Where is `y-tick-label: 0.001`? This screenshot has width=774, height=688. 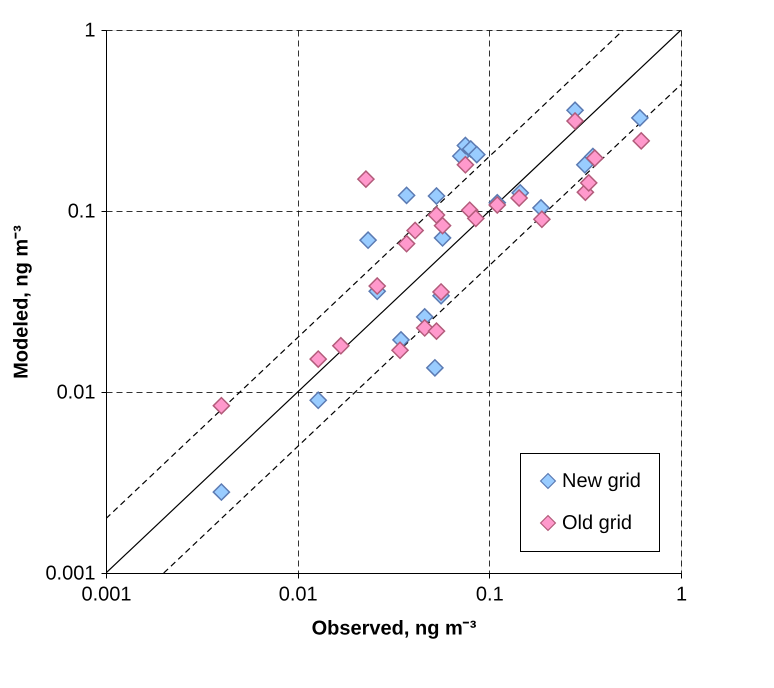
y-tick-label: 0.001 is located at coordinates (70, 573).